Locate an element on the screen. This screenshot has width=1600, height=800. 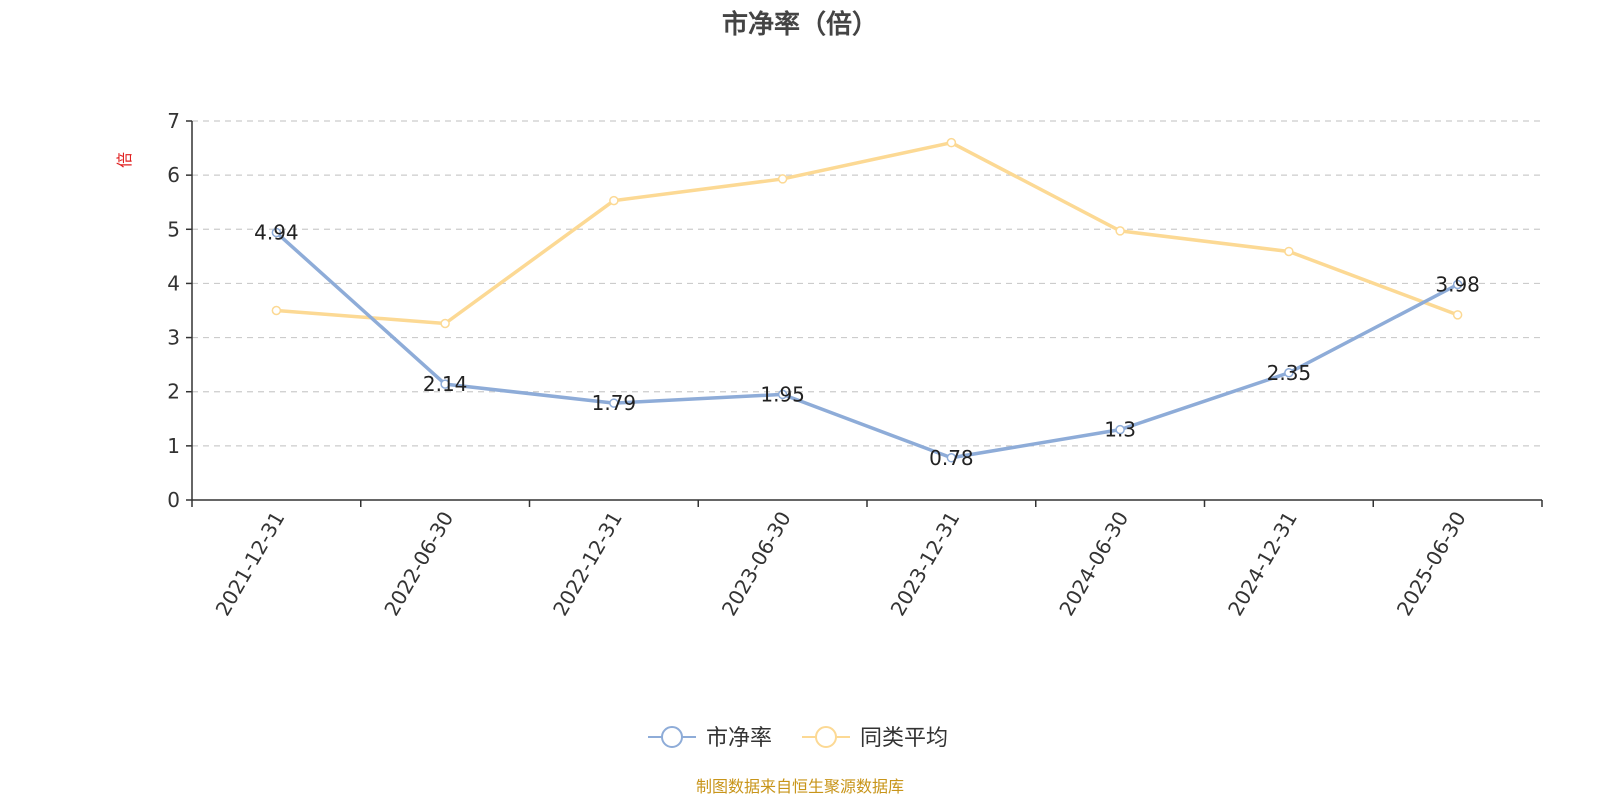
data-label: 2.14 is located at coordinates (445, 384).